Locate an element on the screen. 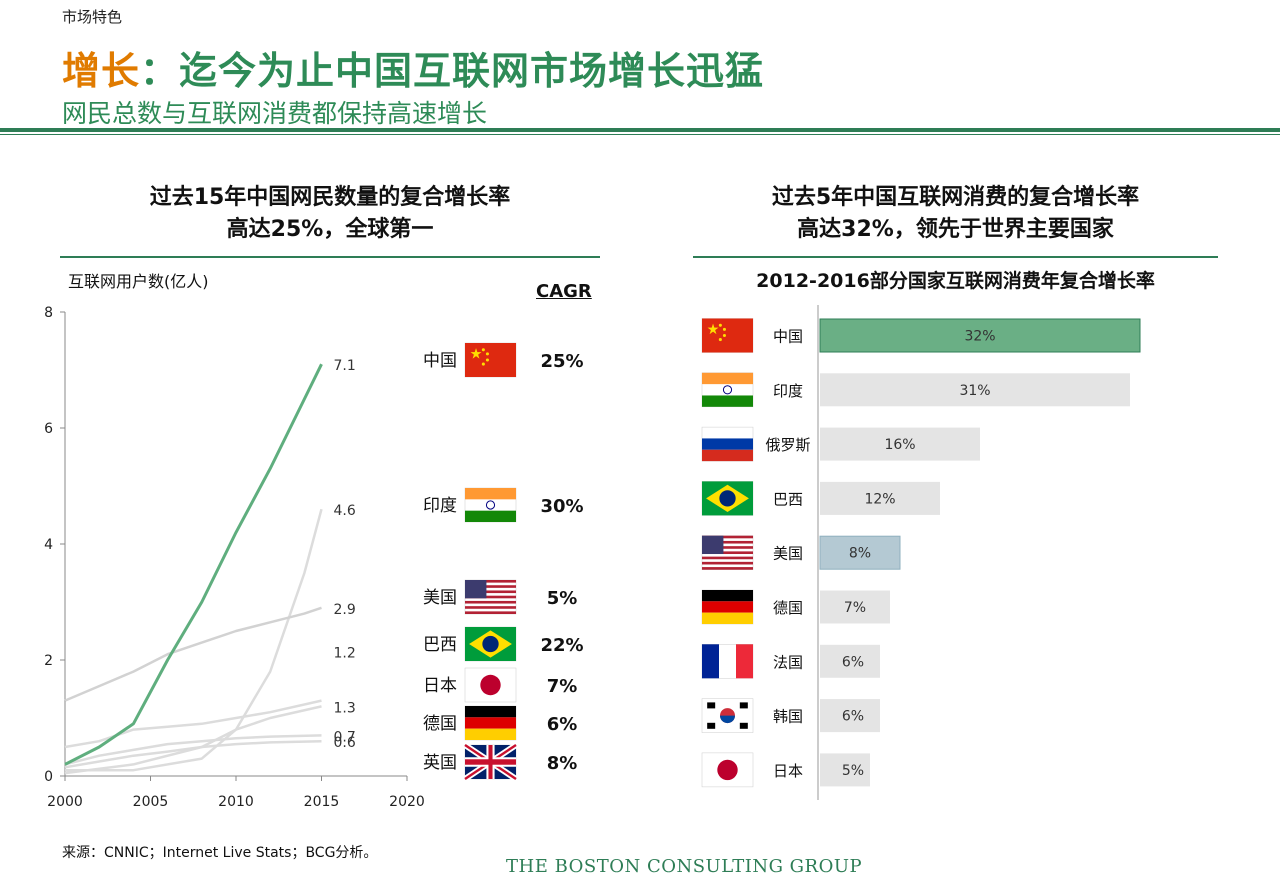 This screenshot has width=1280, height=886. france-flag is located at coordinates (727, 661).